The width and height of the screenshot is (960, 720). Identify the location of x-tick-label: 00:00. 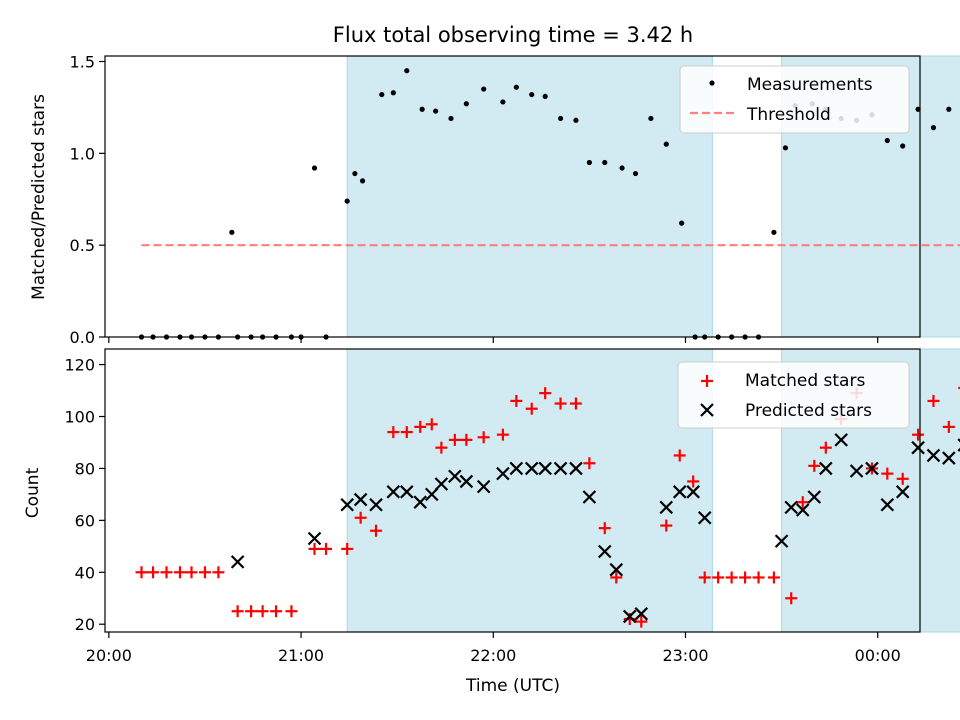
(878, 655).